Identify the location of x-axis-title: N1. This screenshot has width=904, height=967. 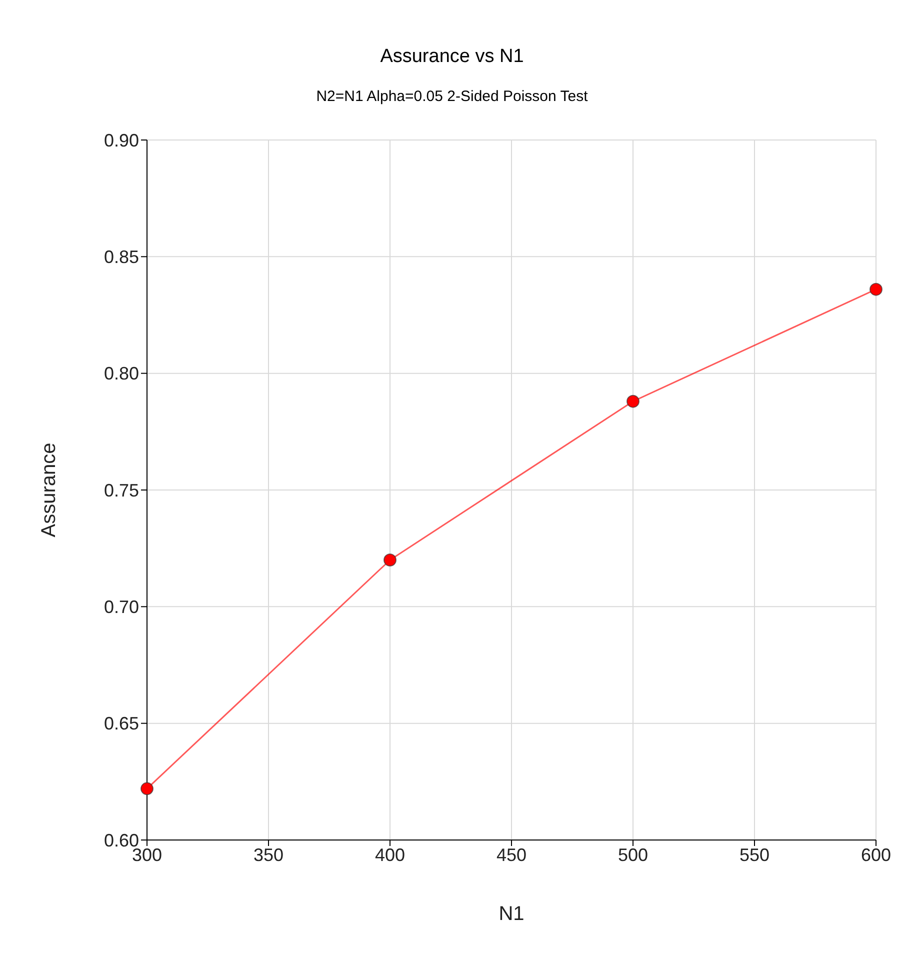
(511, 914).